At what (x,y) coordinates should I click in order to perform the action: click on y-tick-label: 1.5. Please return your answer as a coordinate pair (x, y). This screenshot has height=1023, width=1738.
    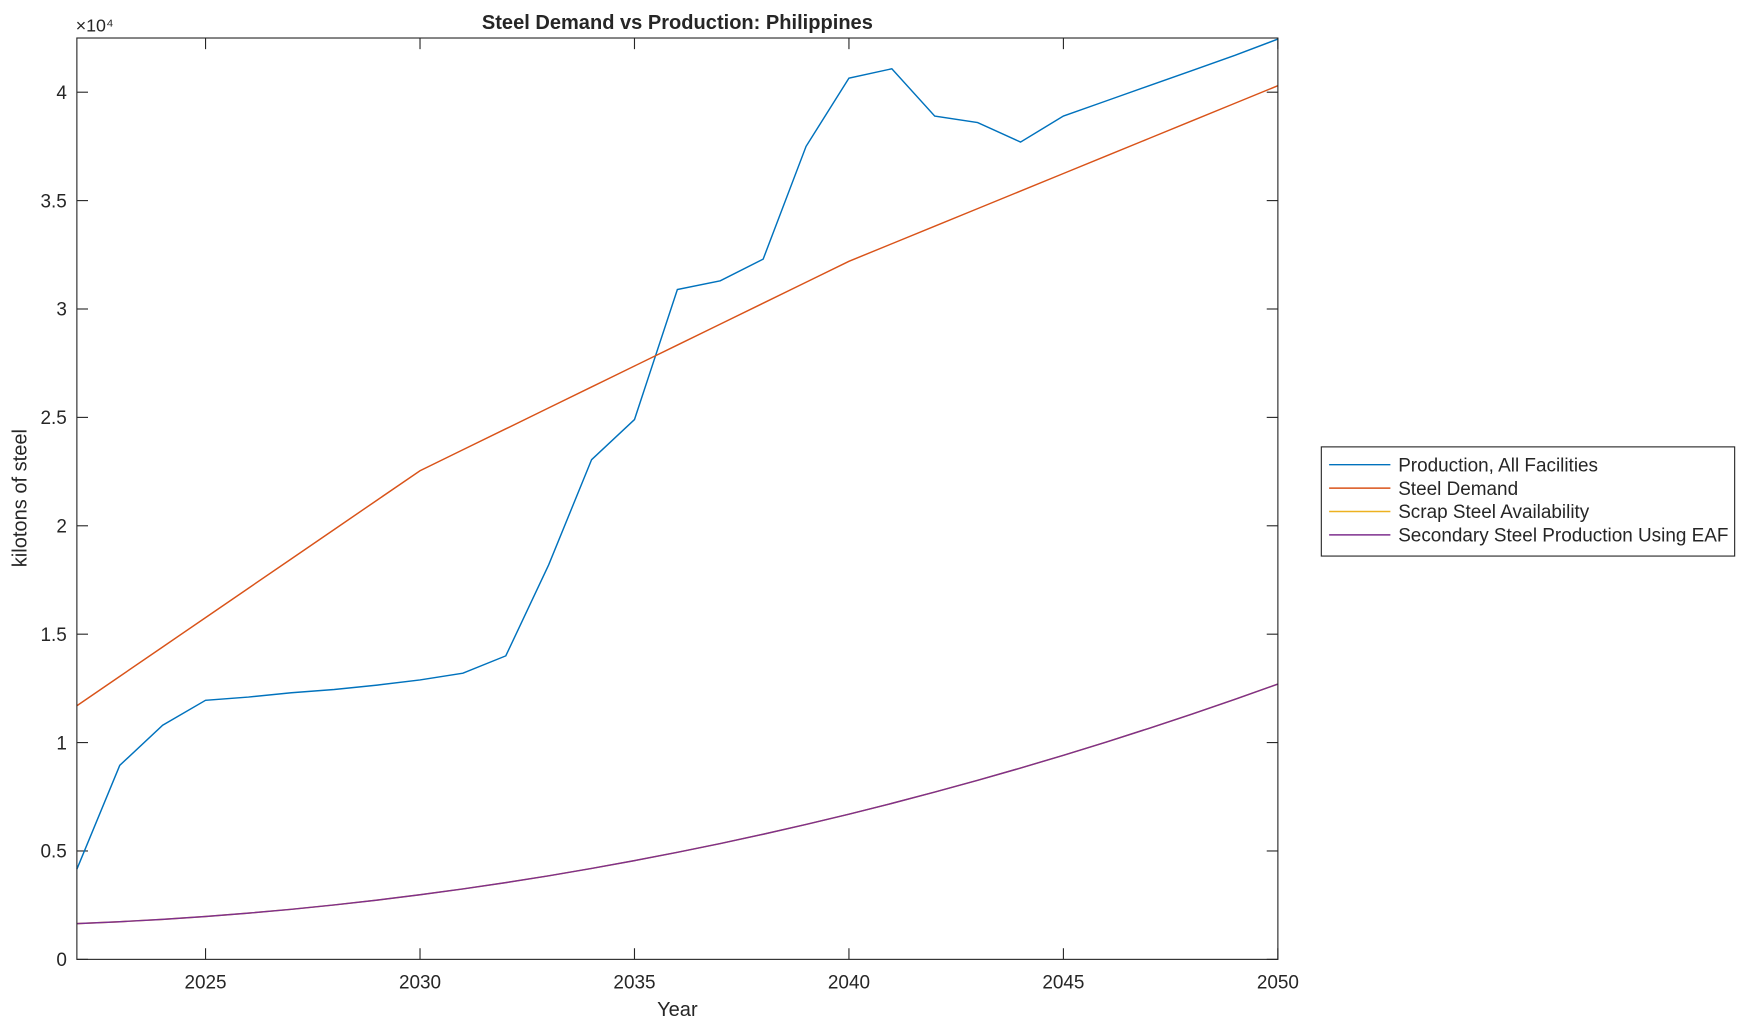
    Looking at the image, I should click on (54, 635).